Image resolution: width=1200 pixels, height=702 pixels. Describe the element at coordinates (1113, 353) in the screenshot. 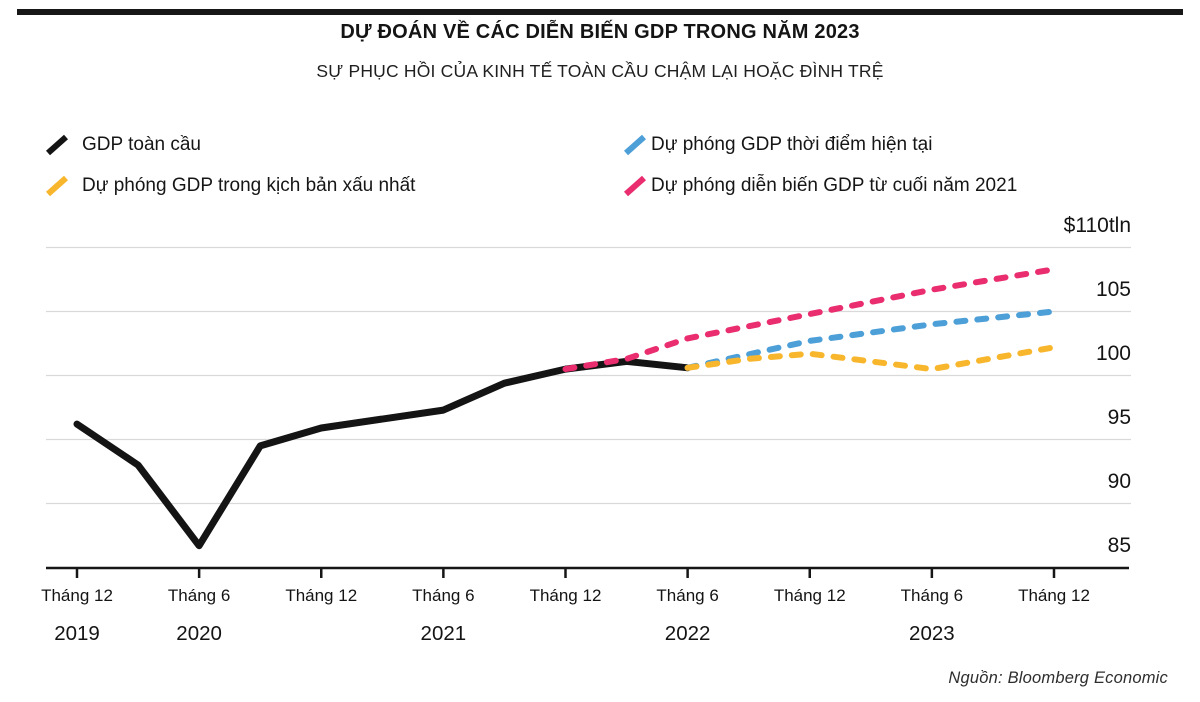

I see `y-axis-label: 100` at that location.